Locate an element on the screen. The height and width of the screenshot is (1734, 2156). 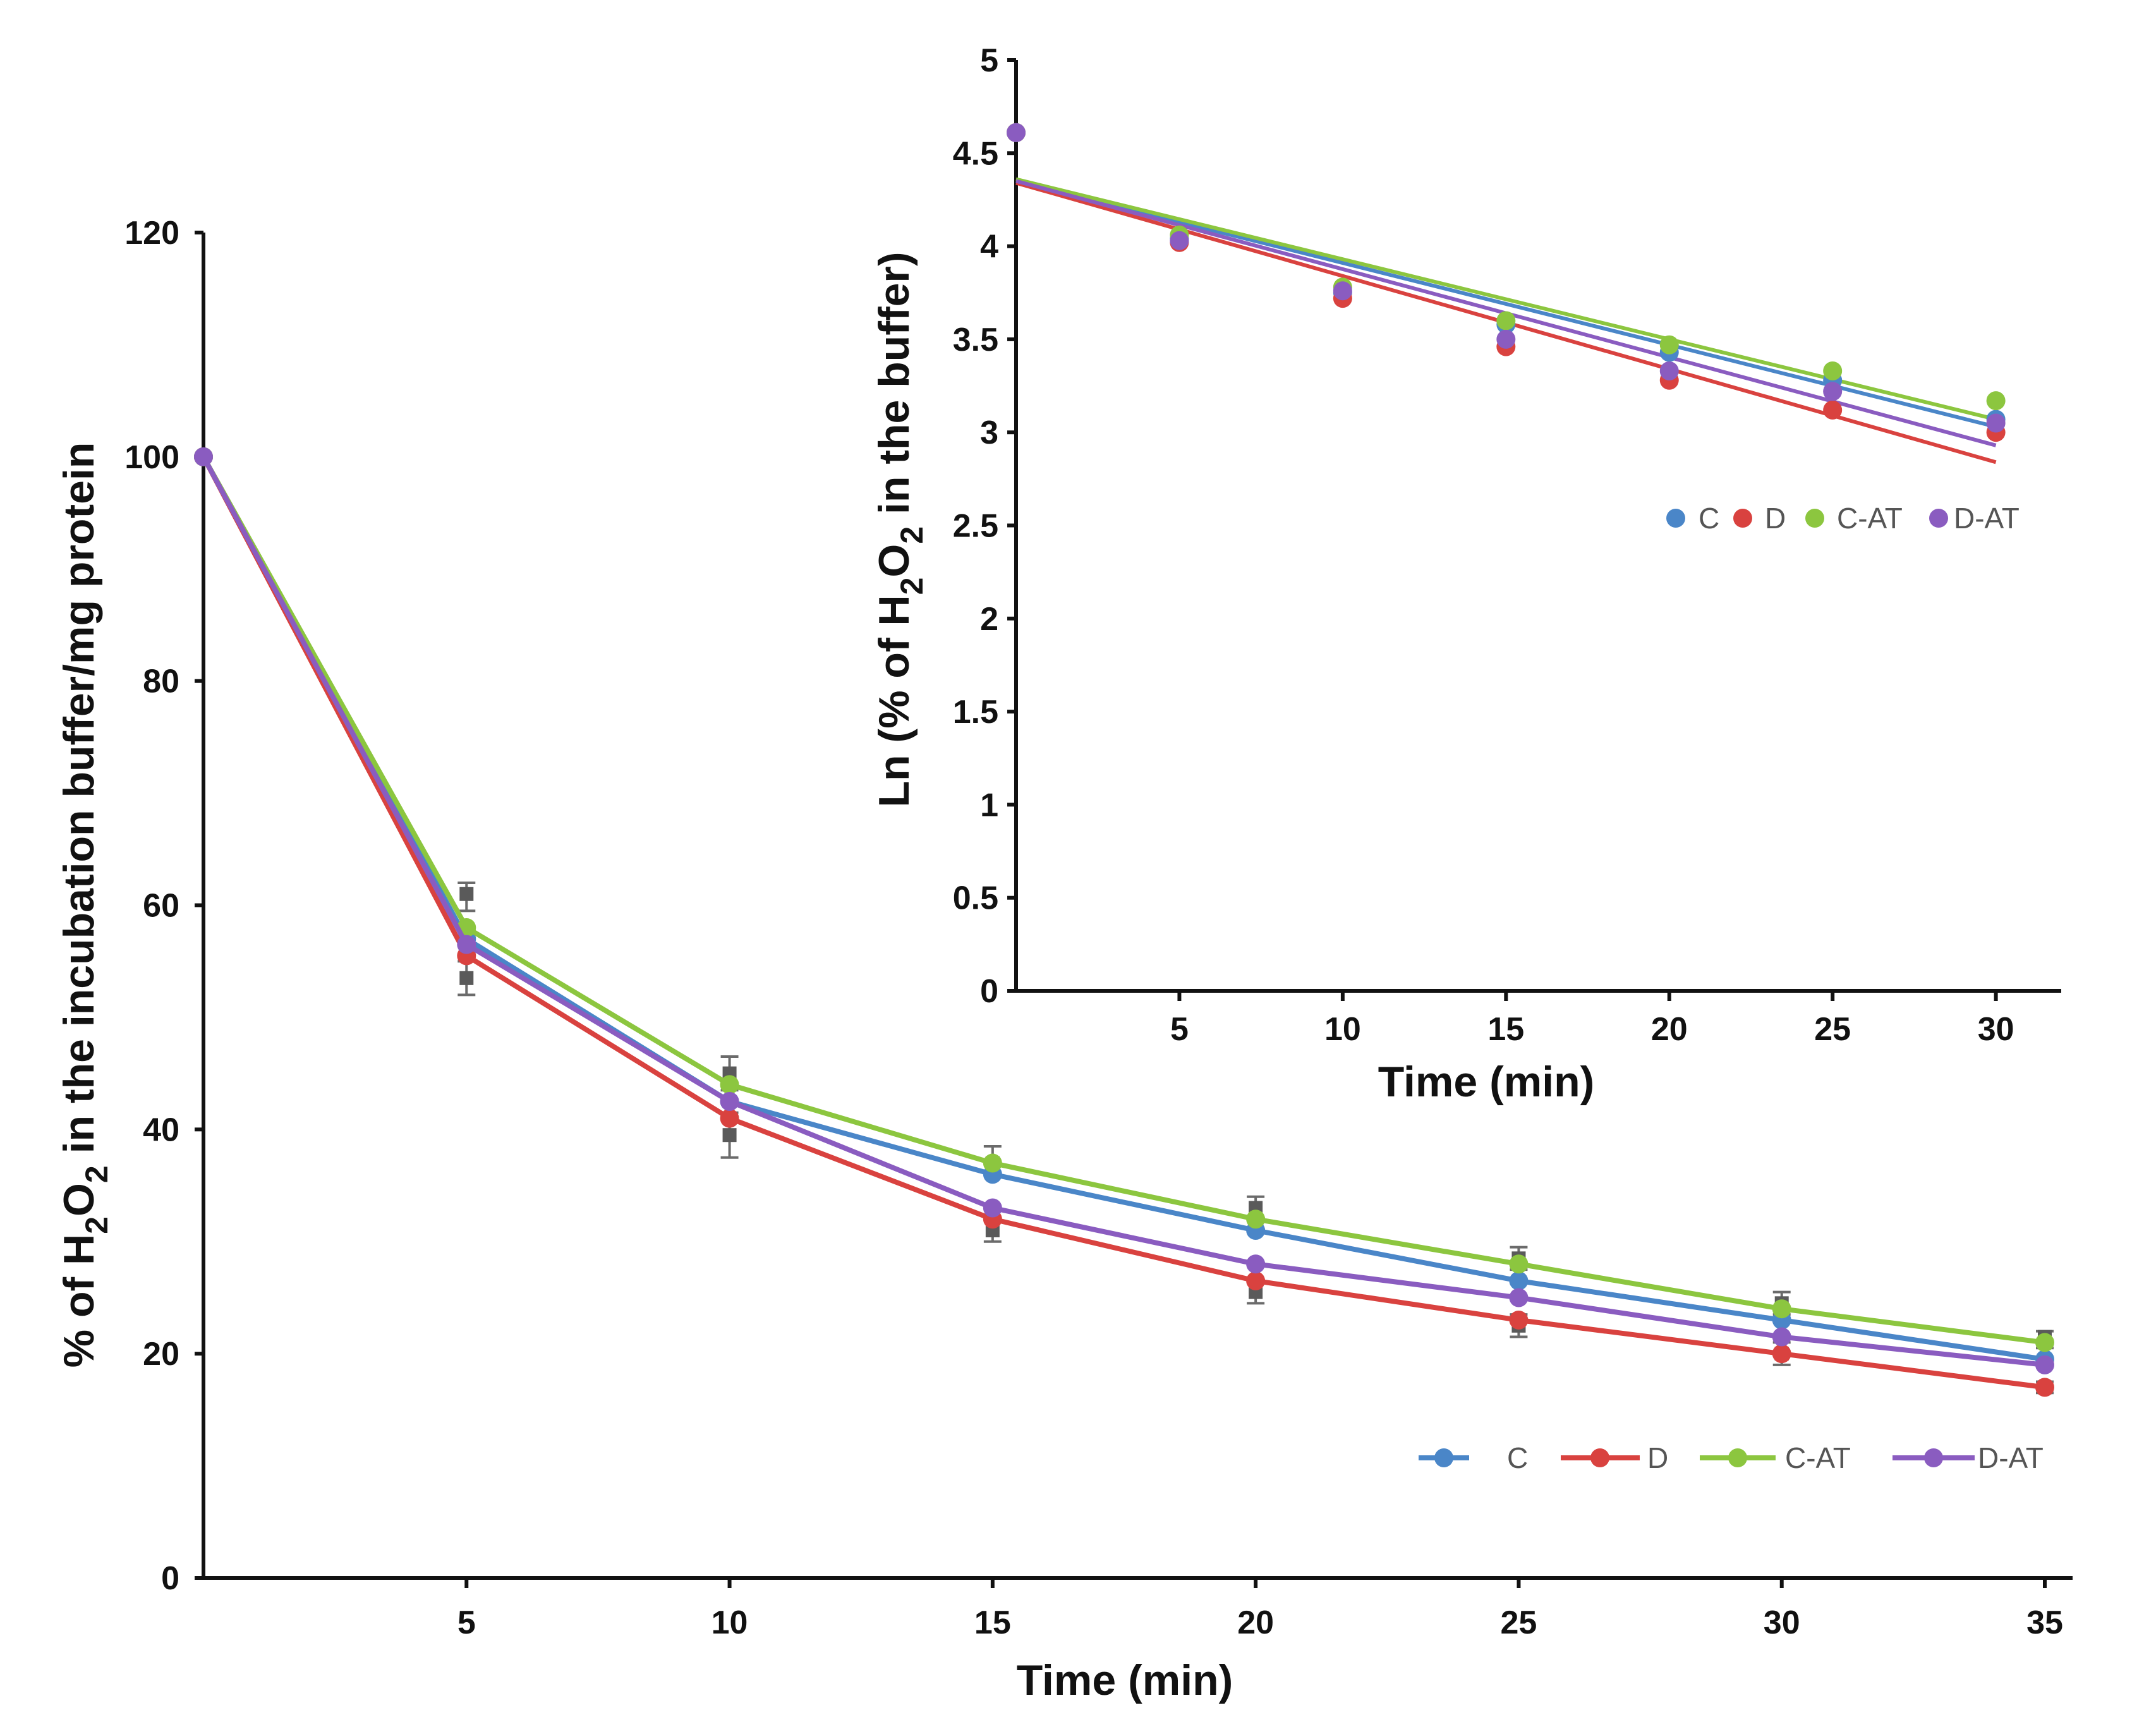
inset-legend-label-d: D is located at coordinates (1775, 518).